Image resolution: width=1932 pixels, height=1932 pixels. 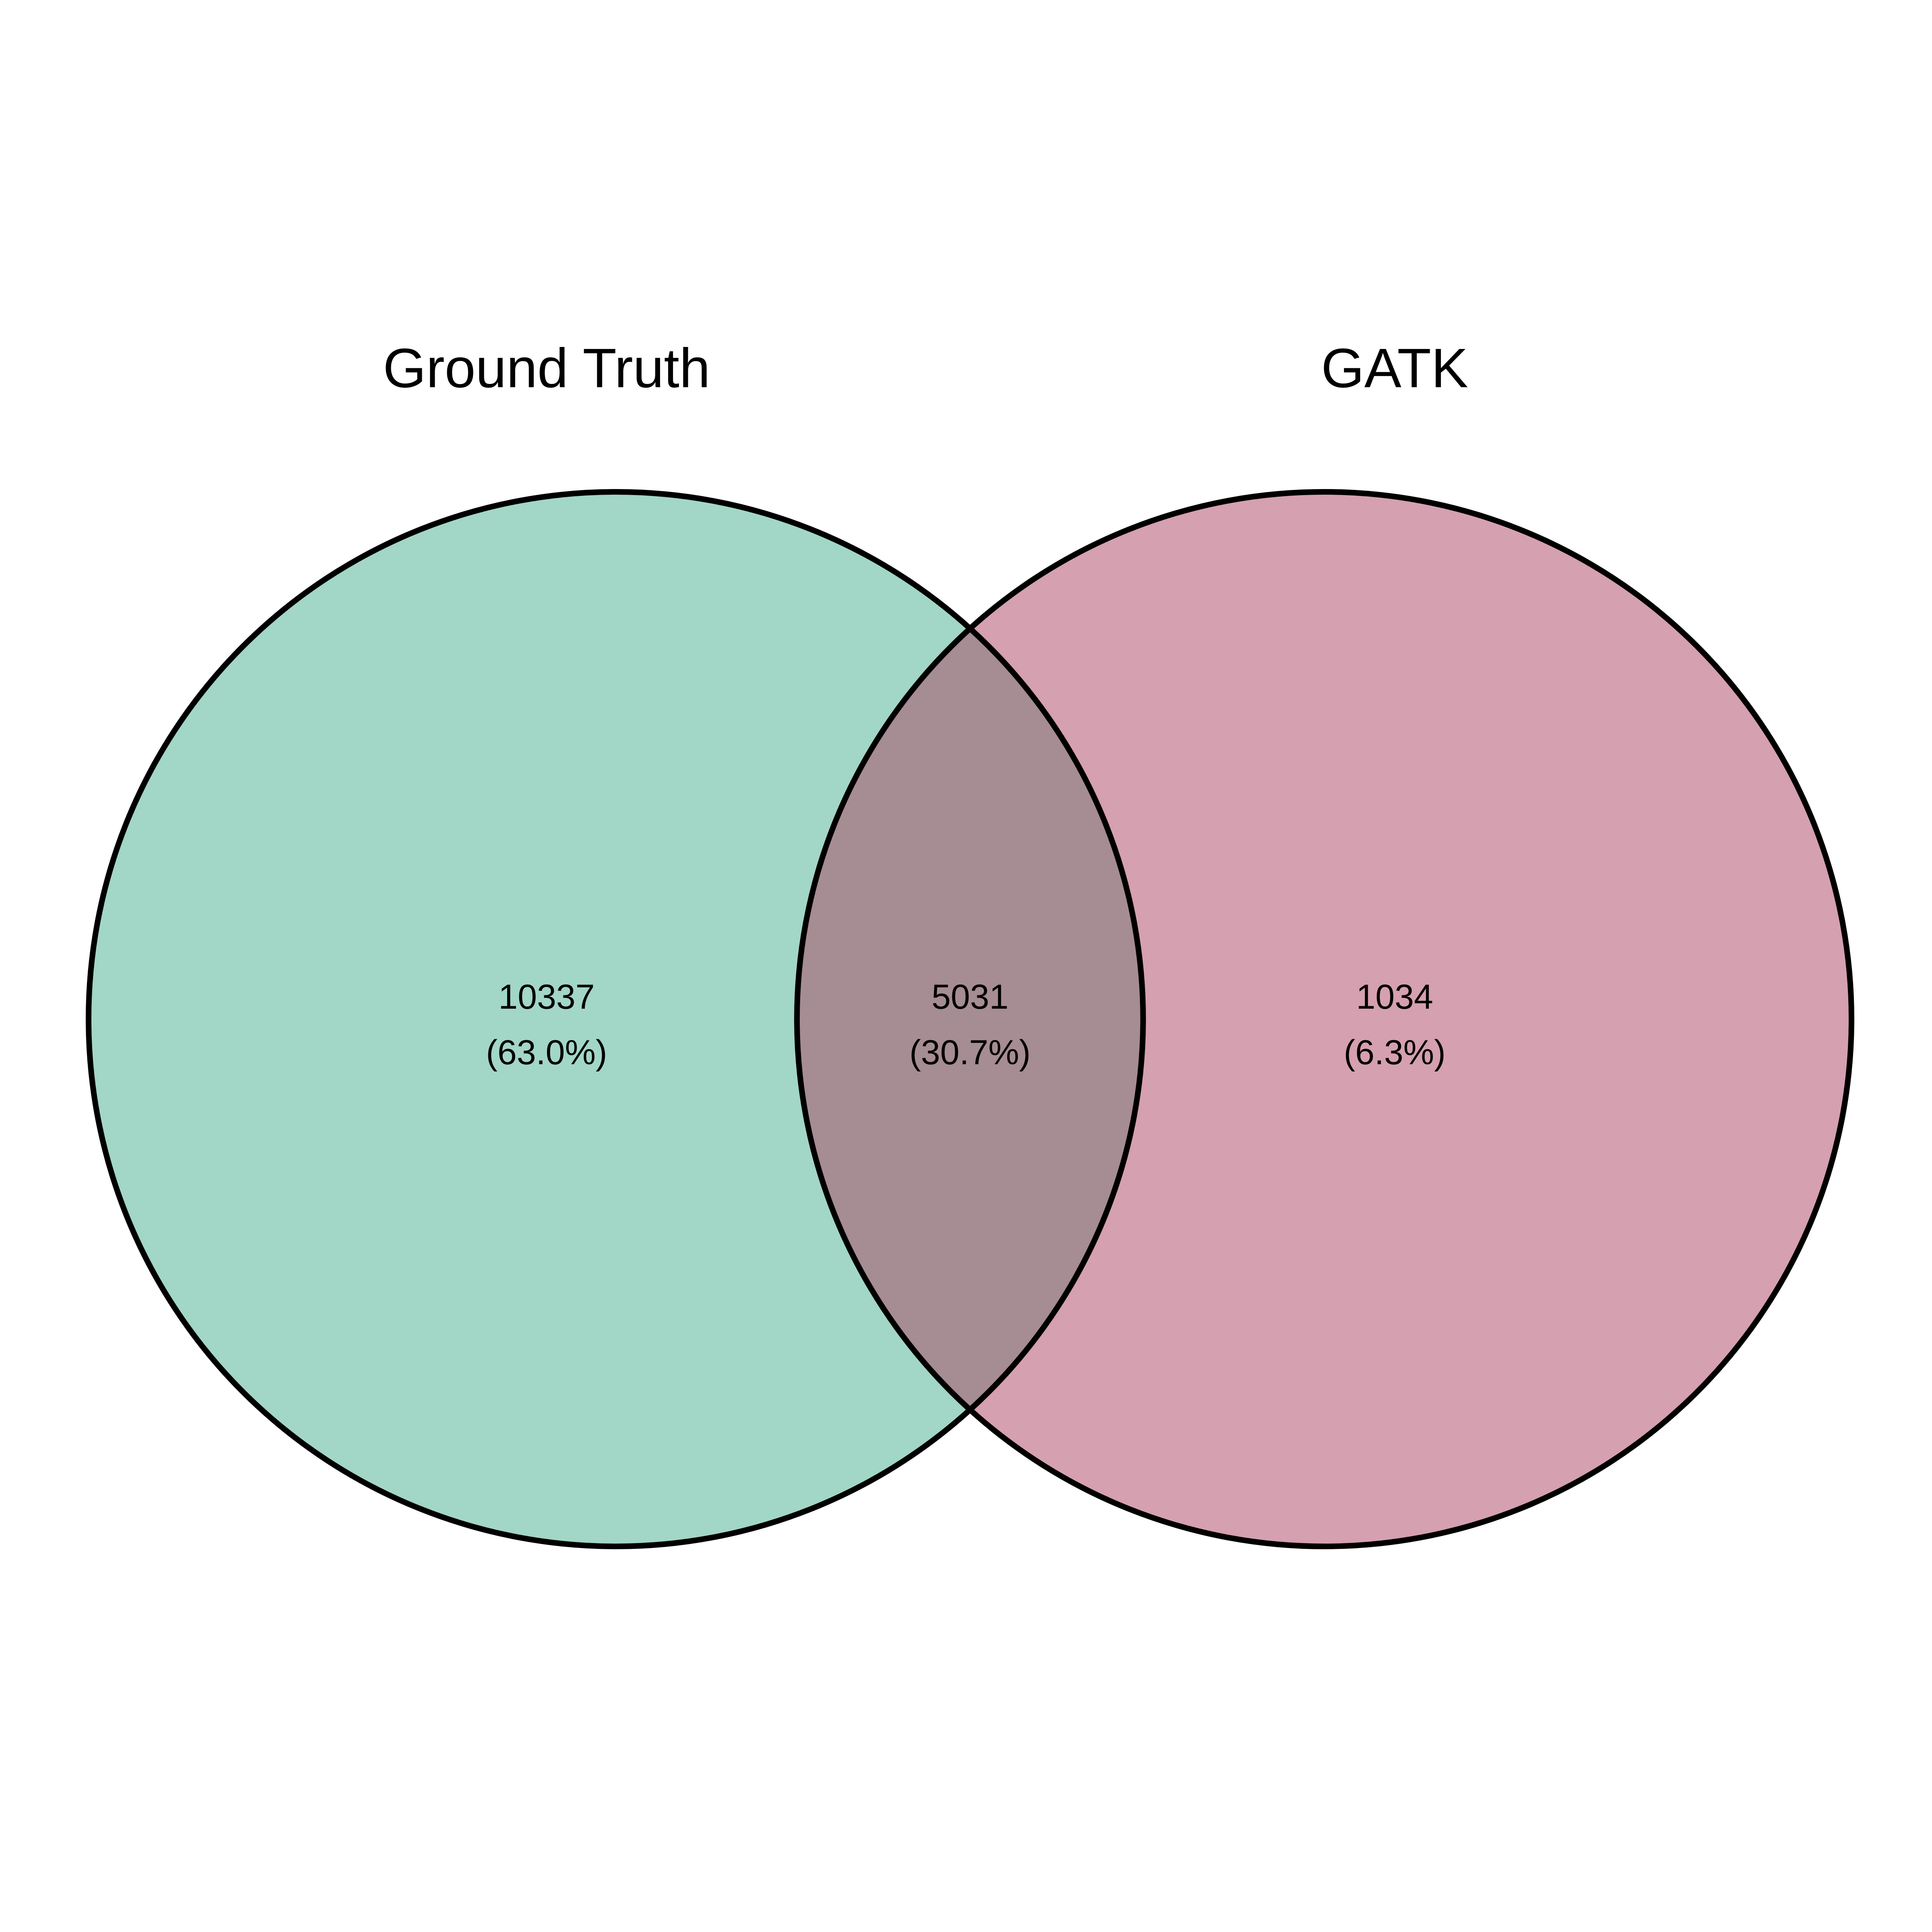 What do you see at coordinates (970, 1019) in the screenshot?
I see `intersection-region` at bounding box center [970, 1019].